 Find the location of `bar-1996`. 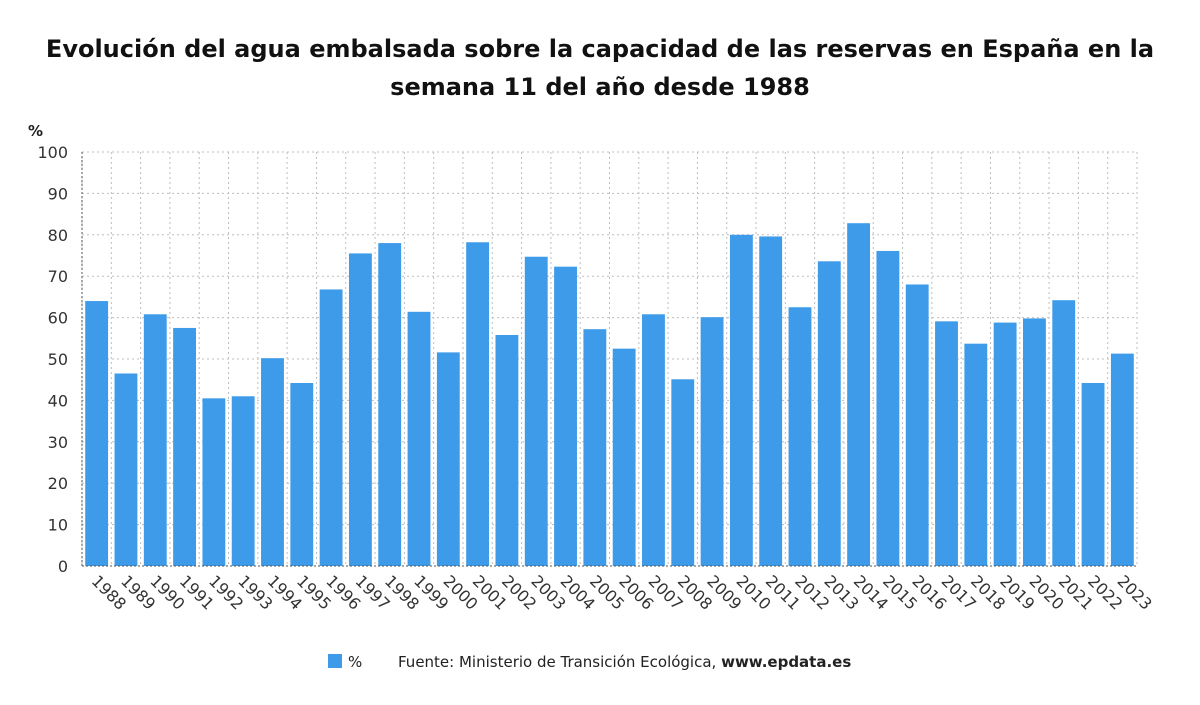

bar-1996 is located at coordinates (331, 427).